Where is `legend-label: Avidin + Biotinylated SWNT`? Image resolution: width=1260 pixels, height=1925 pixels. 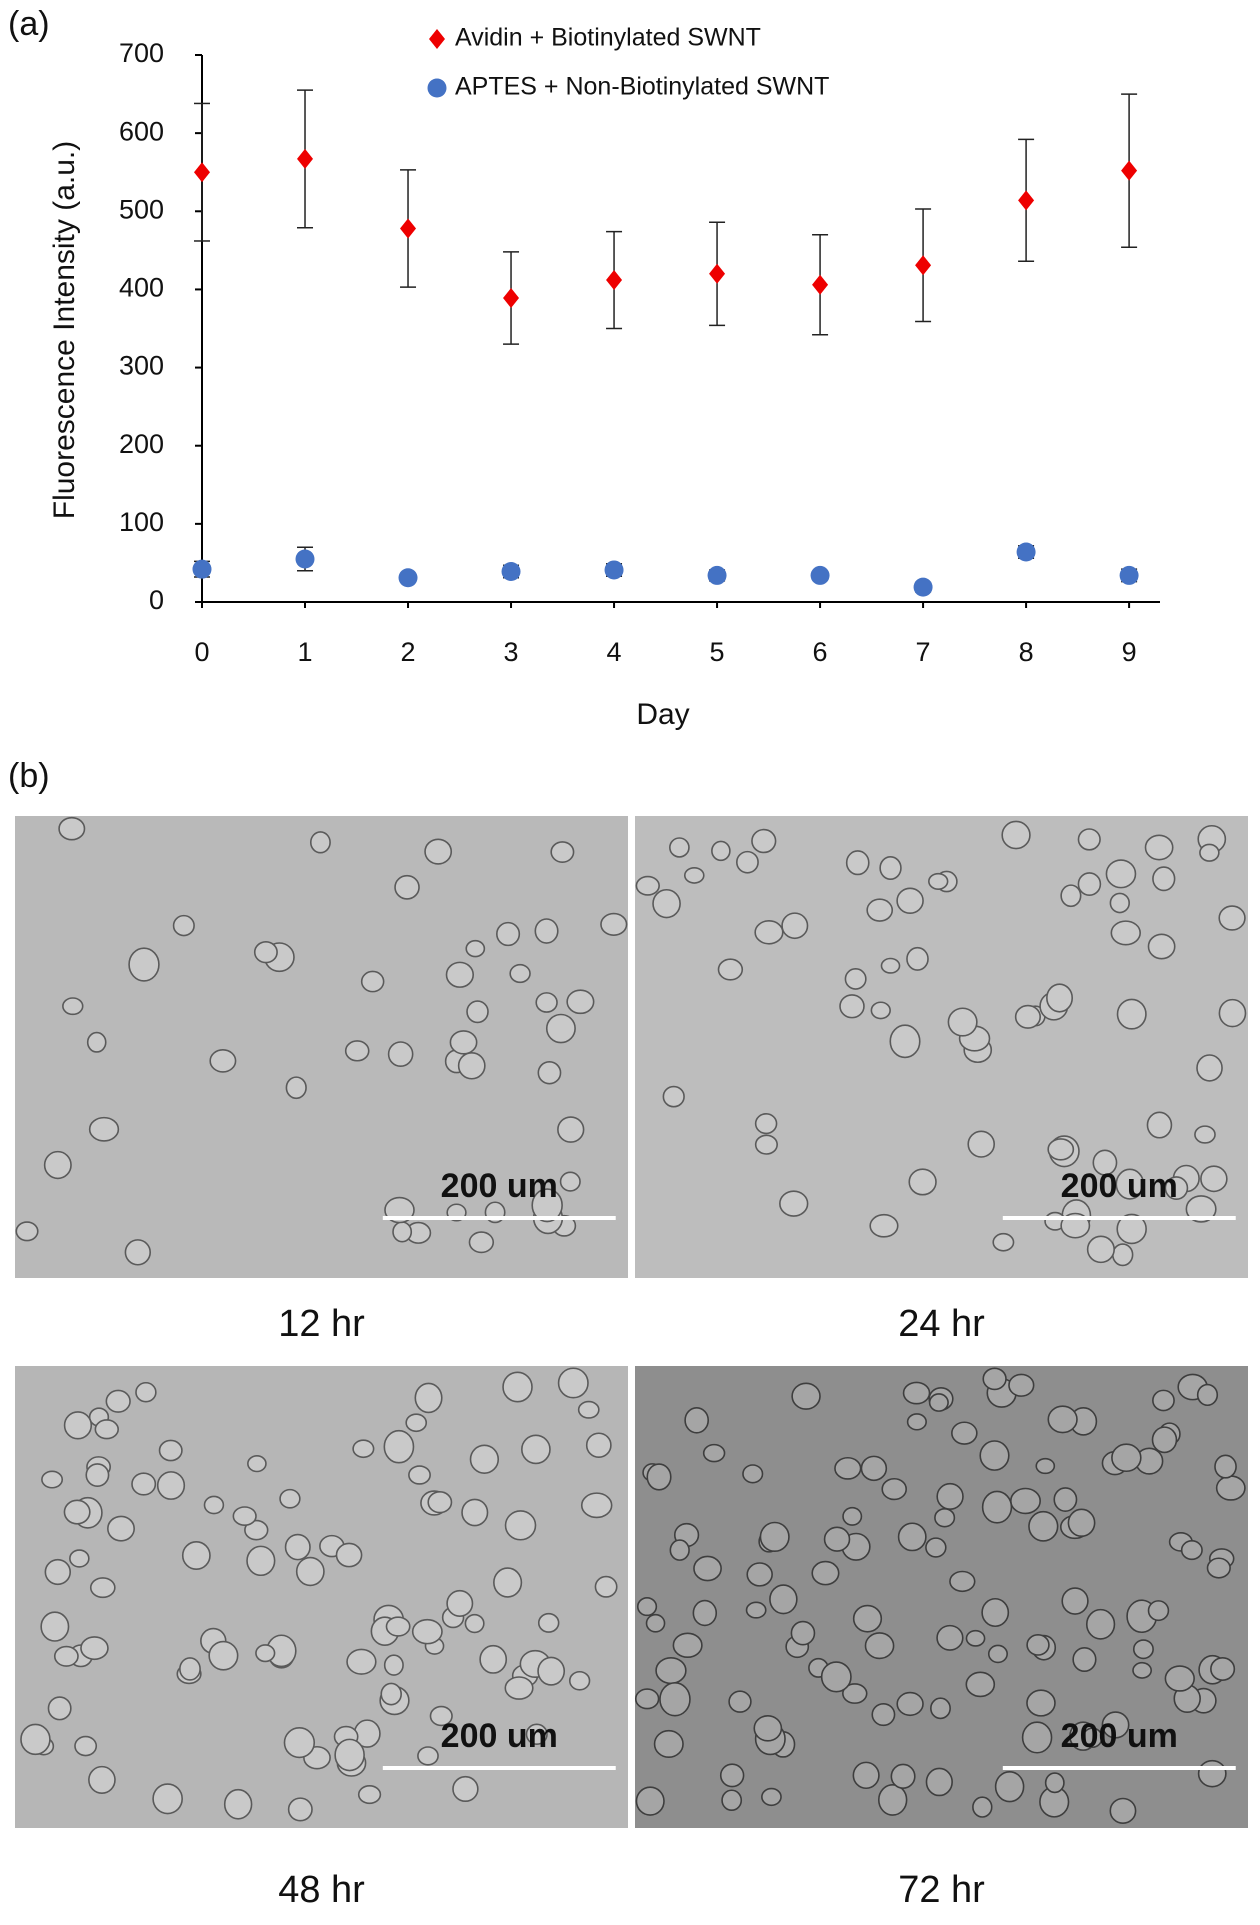
legend-label: Avidin + Biotinylated SWNT is located at coordinates (608, 38).